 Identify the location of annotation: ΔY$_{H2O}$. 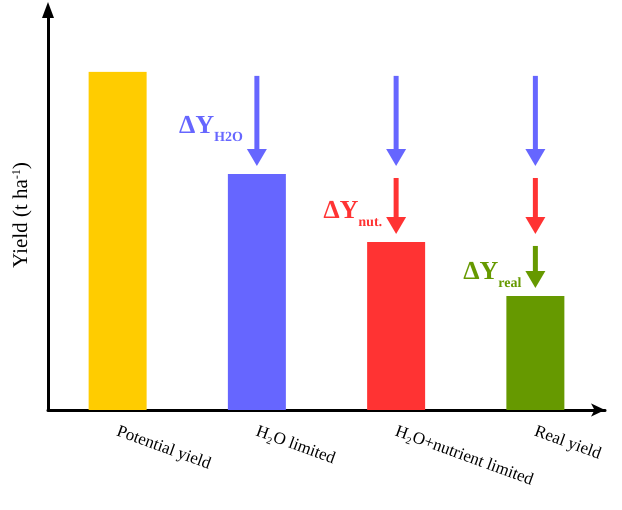
(211, 127).